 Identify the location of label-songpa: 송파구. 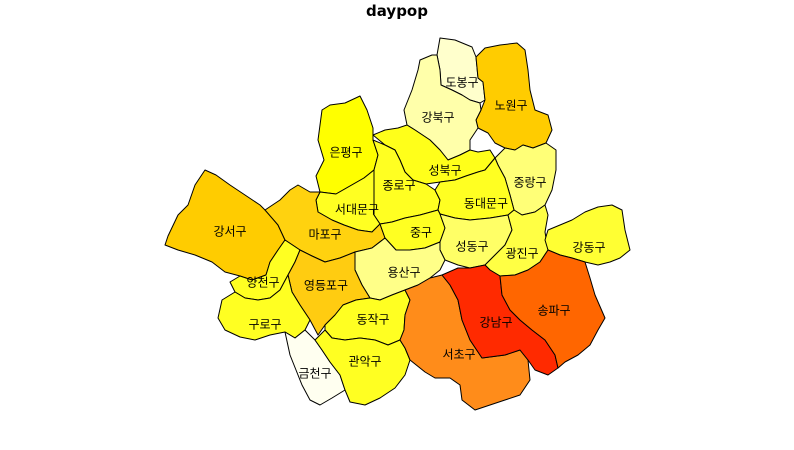
(553, 311).